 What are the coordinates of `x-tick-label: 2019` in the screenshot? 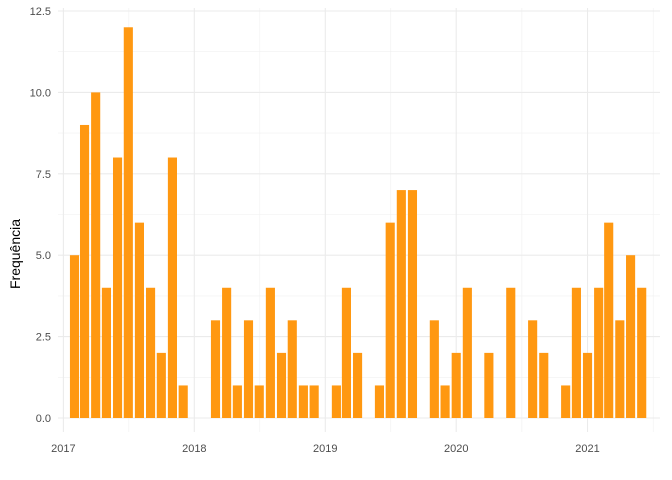 It's located at (325, 449).